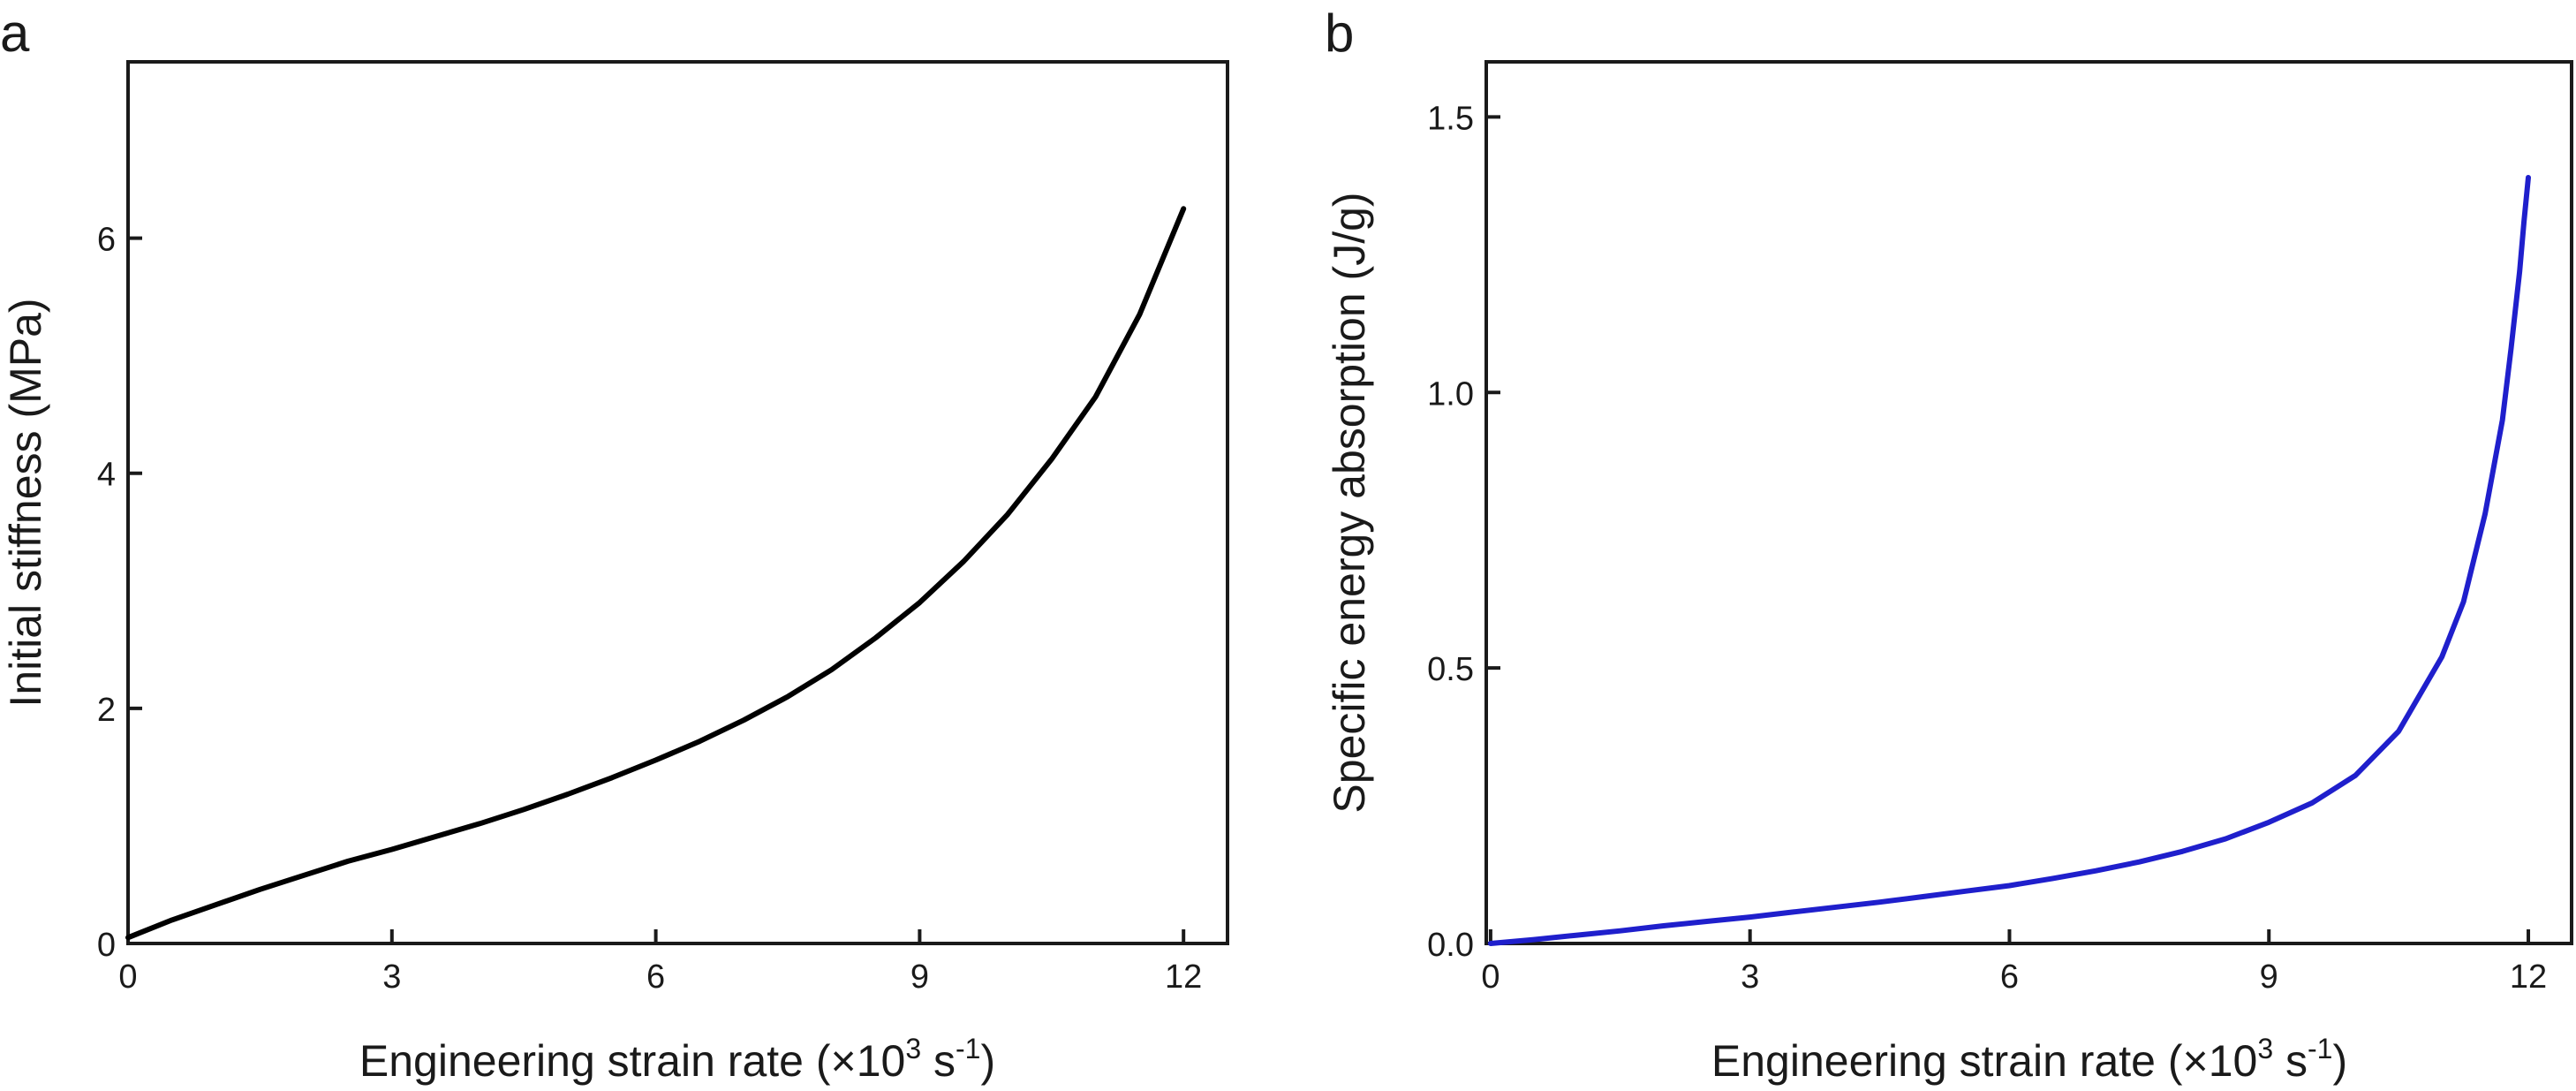  I want to click on y-axis-title-a: Initial stiffness (MPa), so click(25, 502).